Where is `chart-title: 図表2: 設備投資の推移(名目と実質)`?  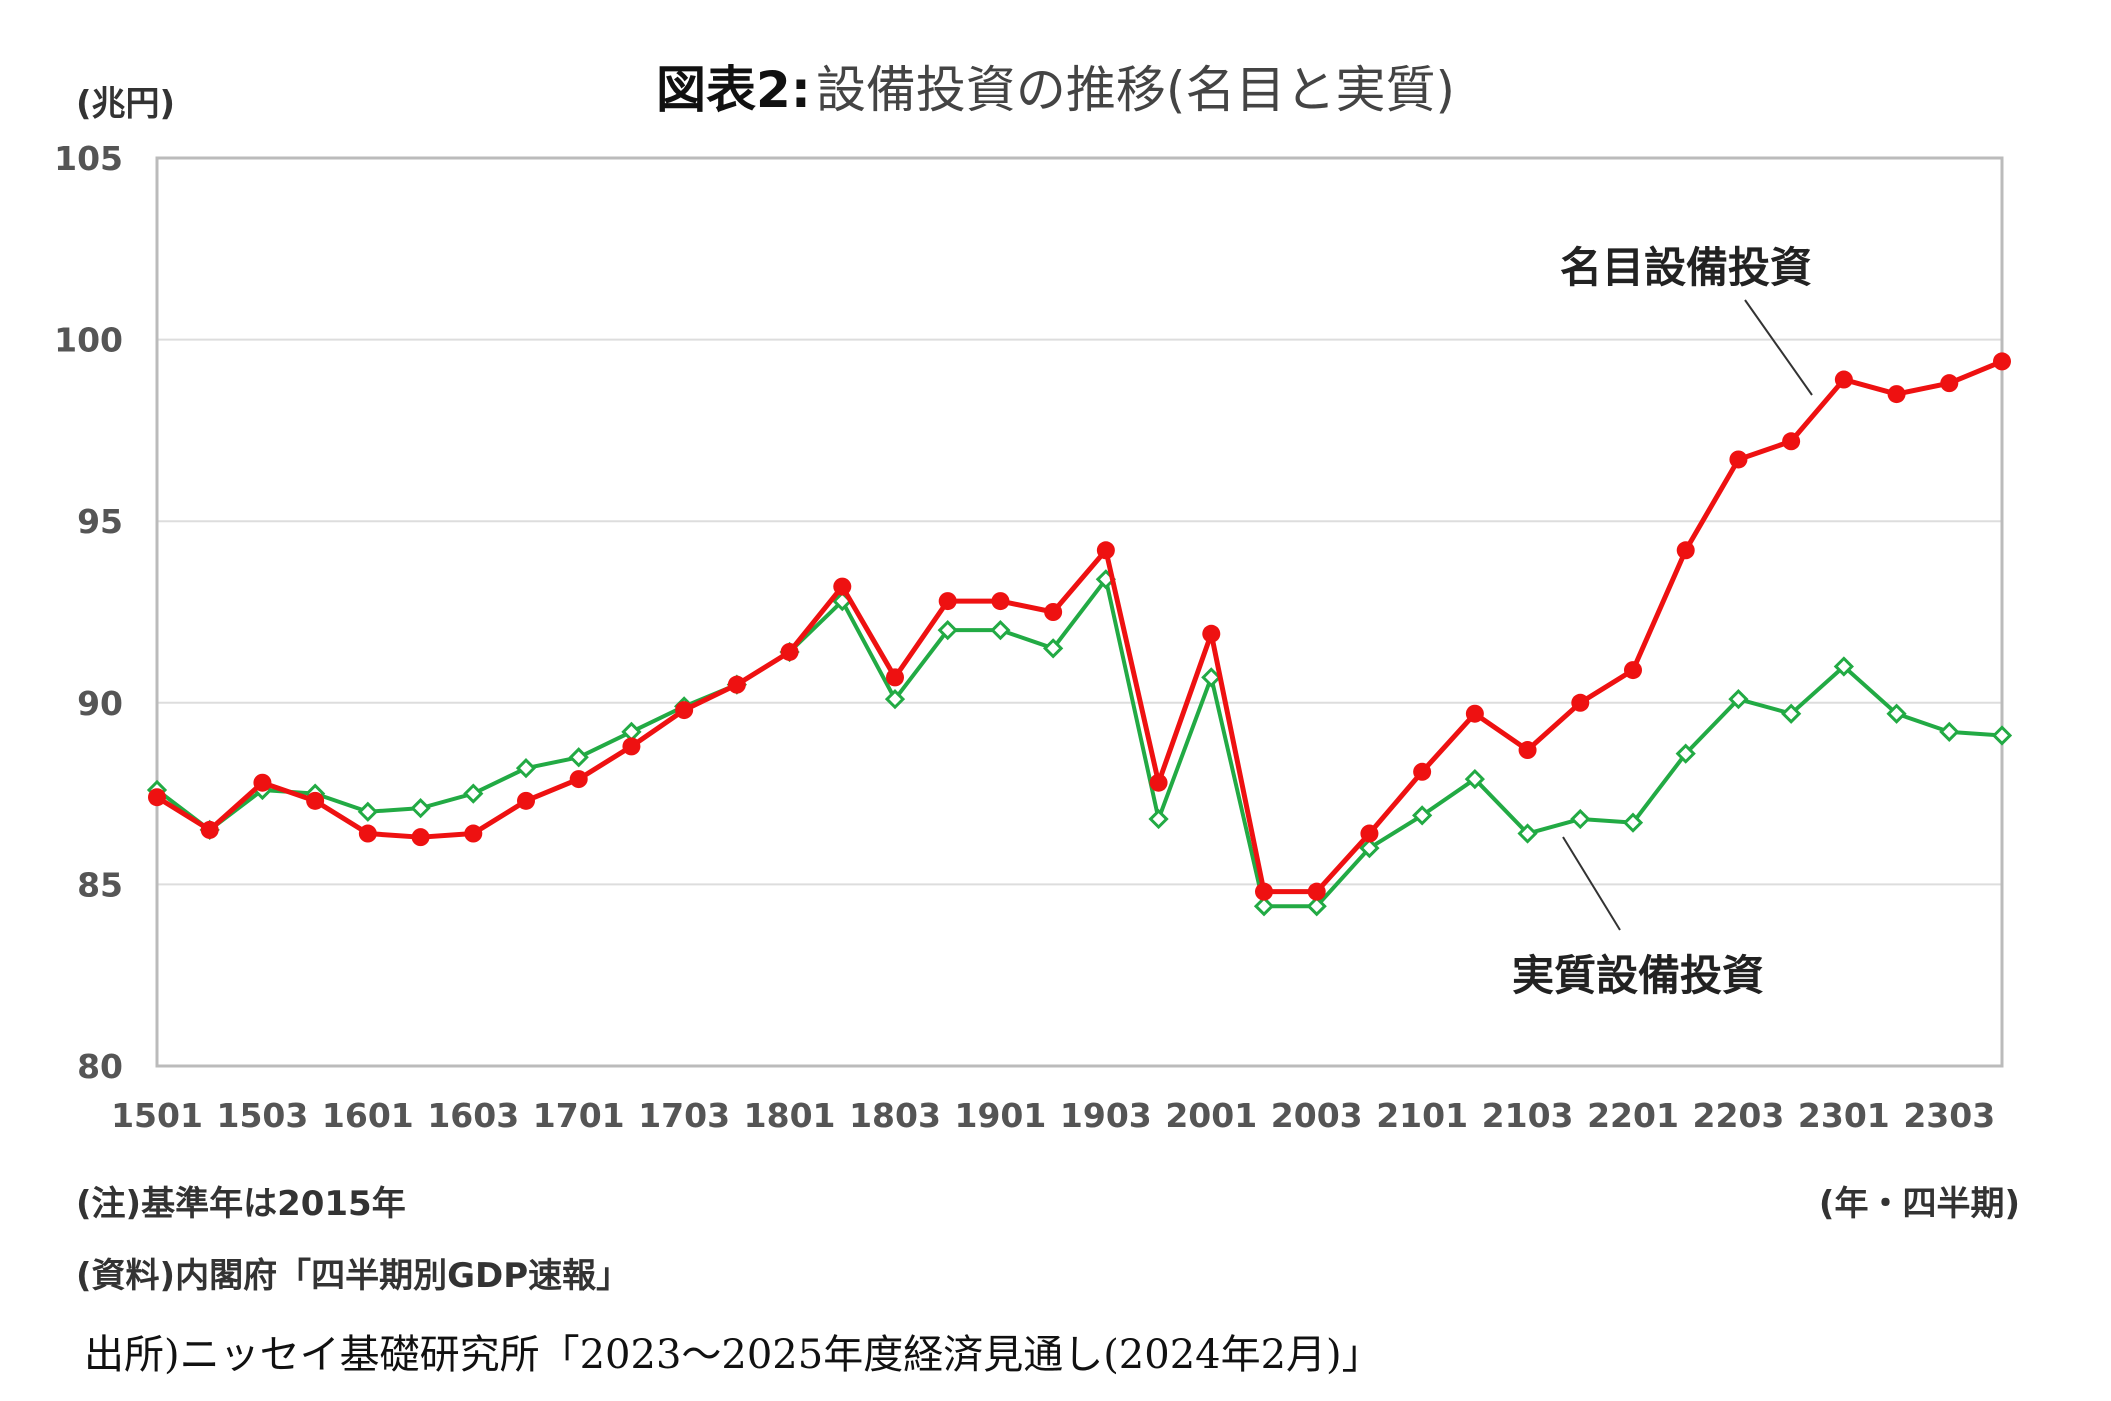 chart-title: 図表2: 設備投資の推移(名目と実質) is located at coordinates (1055, 86).